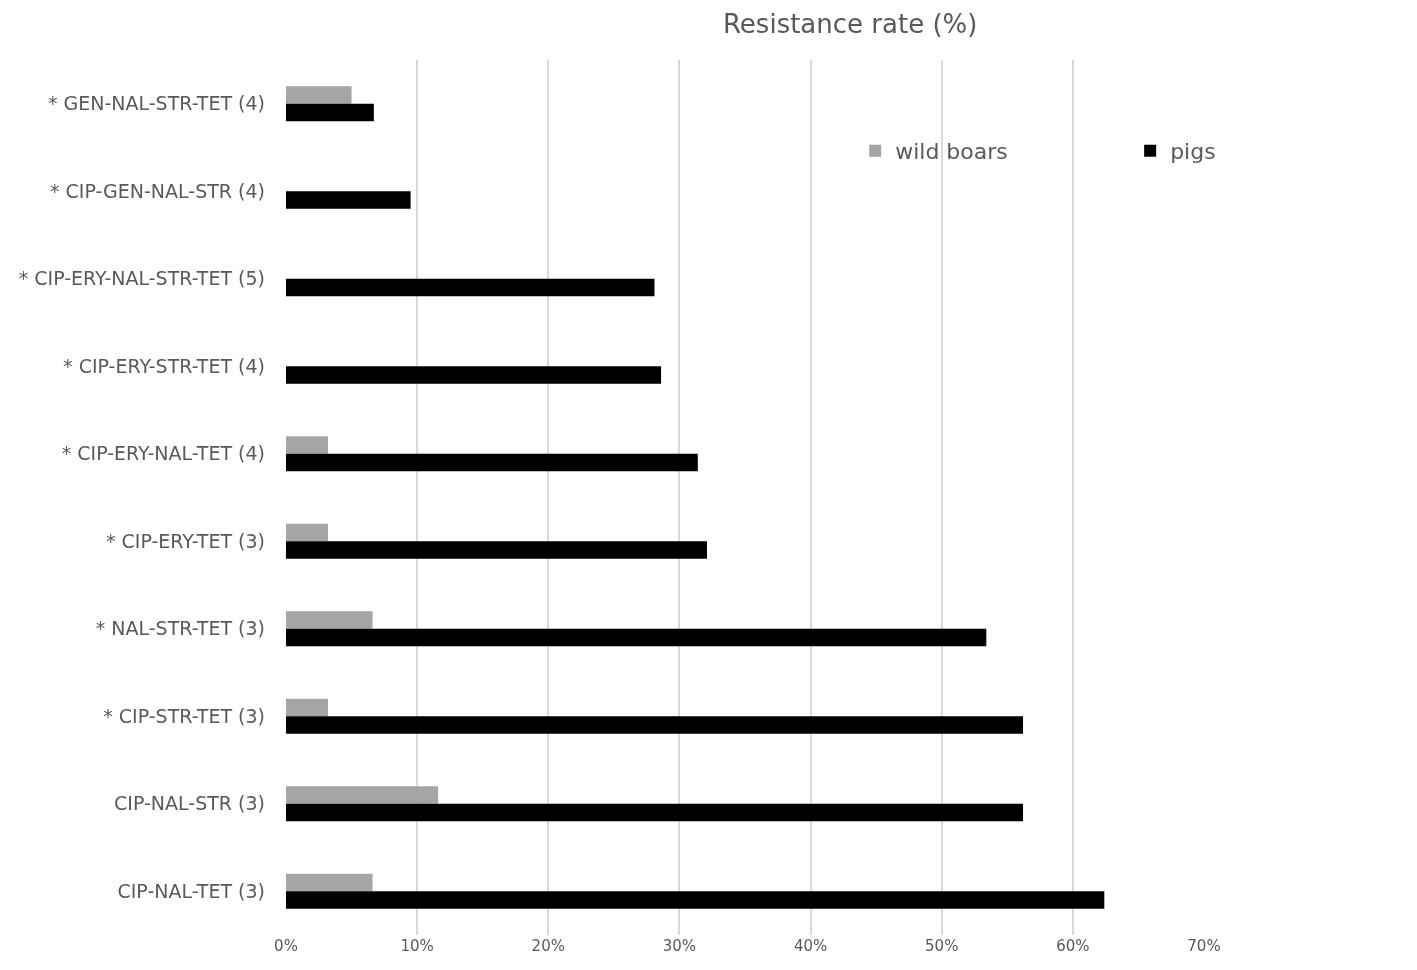  What do you see at coordinates (286, 946) in the screenshot?
I see `x-tick-label: 0%` at bounding box center [286, 946].